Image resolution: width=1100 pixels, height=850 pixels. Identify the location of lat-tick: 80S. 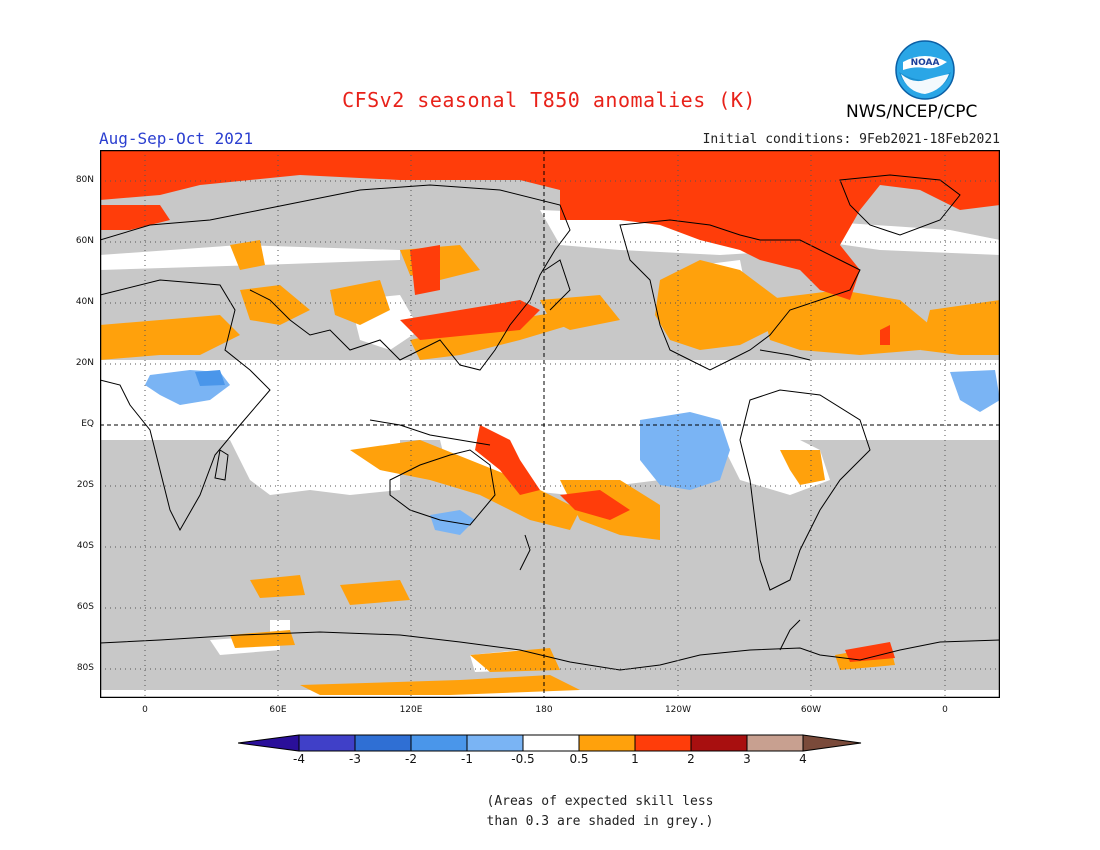
(85, 668).